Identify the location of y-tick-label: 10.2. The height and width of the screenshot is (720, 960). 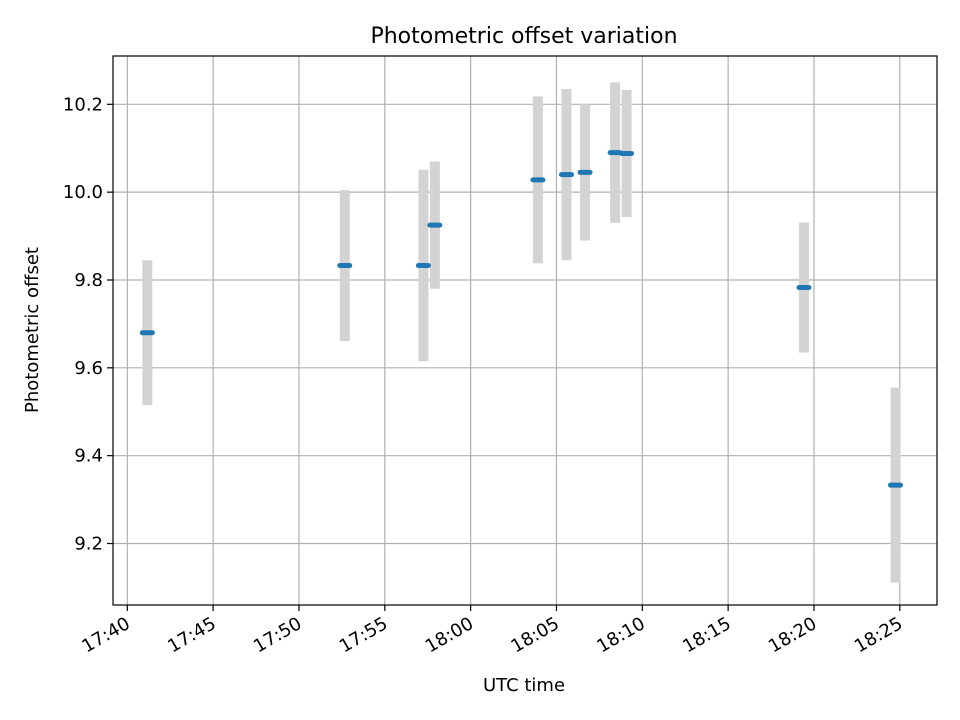
(83, 104).